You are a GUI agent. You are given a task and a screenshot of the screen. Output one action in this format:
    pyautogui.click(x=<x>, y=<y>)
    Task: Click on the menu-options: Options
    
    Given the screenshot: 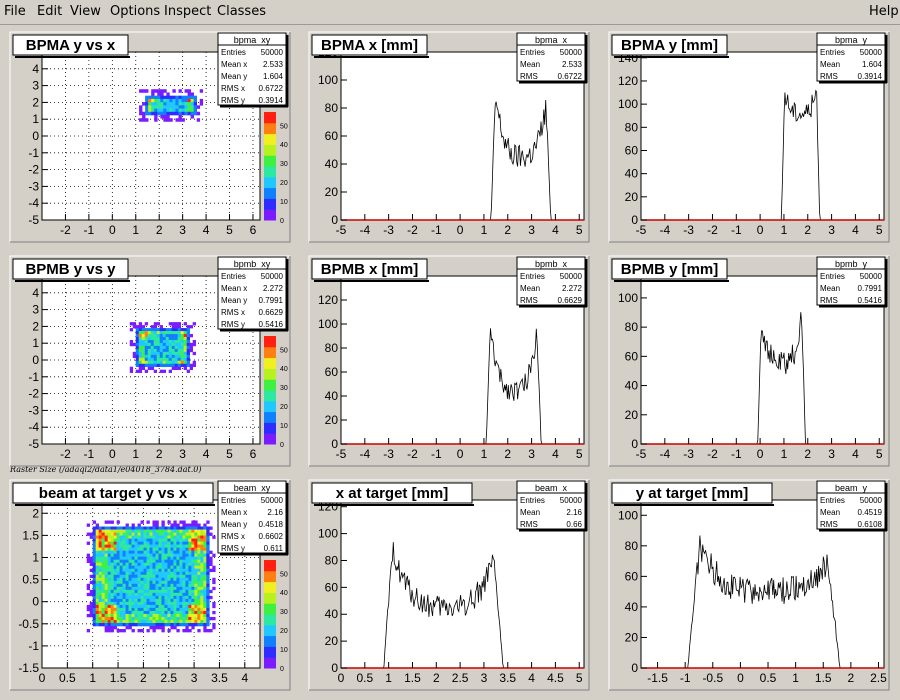 What is the action you would take?
    pyautogui.click(x=135, y=11)
    